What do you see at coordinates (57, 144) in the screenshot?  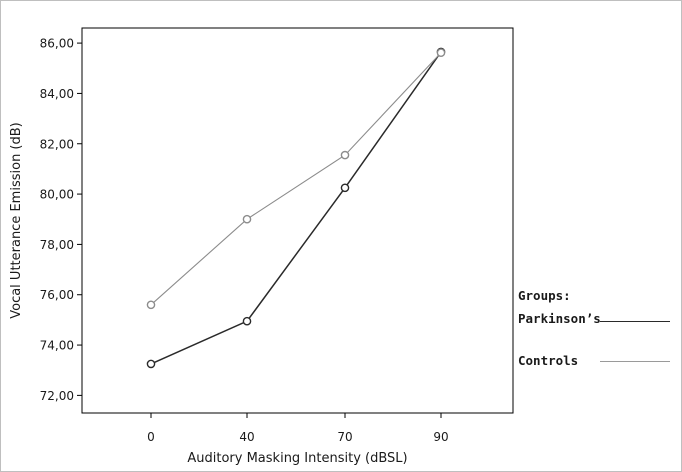 I see `y-tick-label: 82,00` at bounding box center [57, 144].